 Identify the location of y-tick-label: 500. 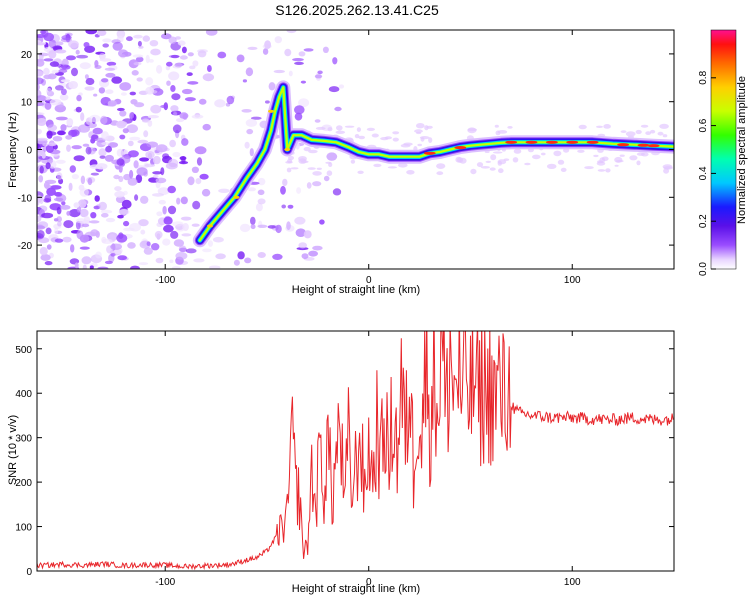
(23, 350).